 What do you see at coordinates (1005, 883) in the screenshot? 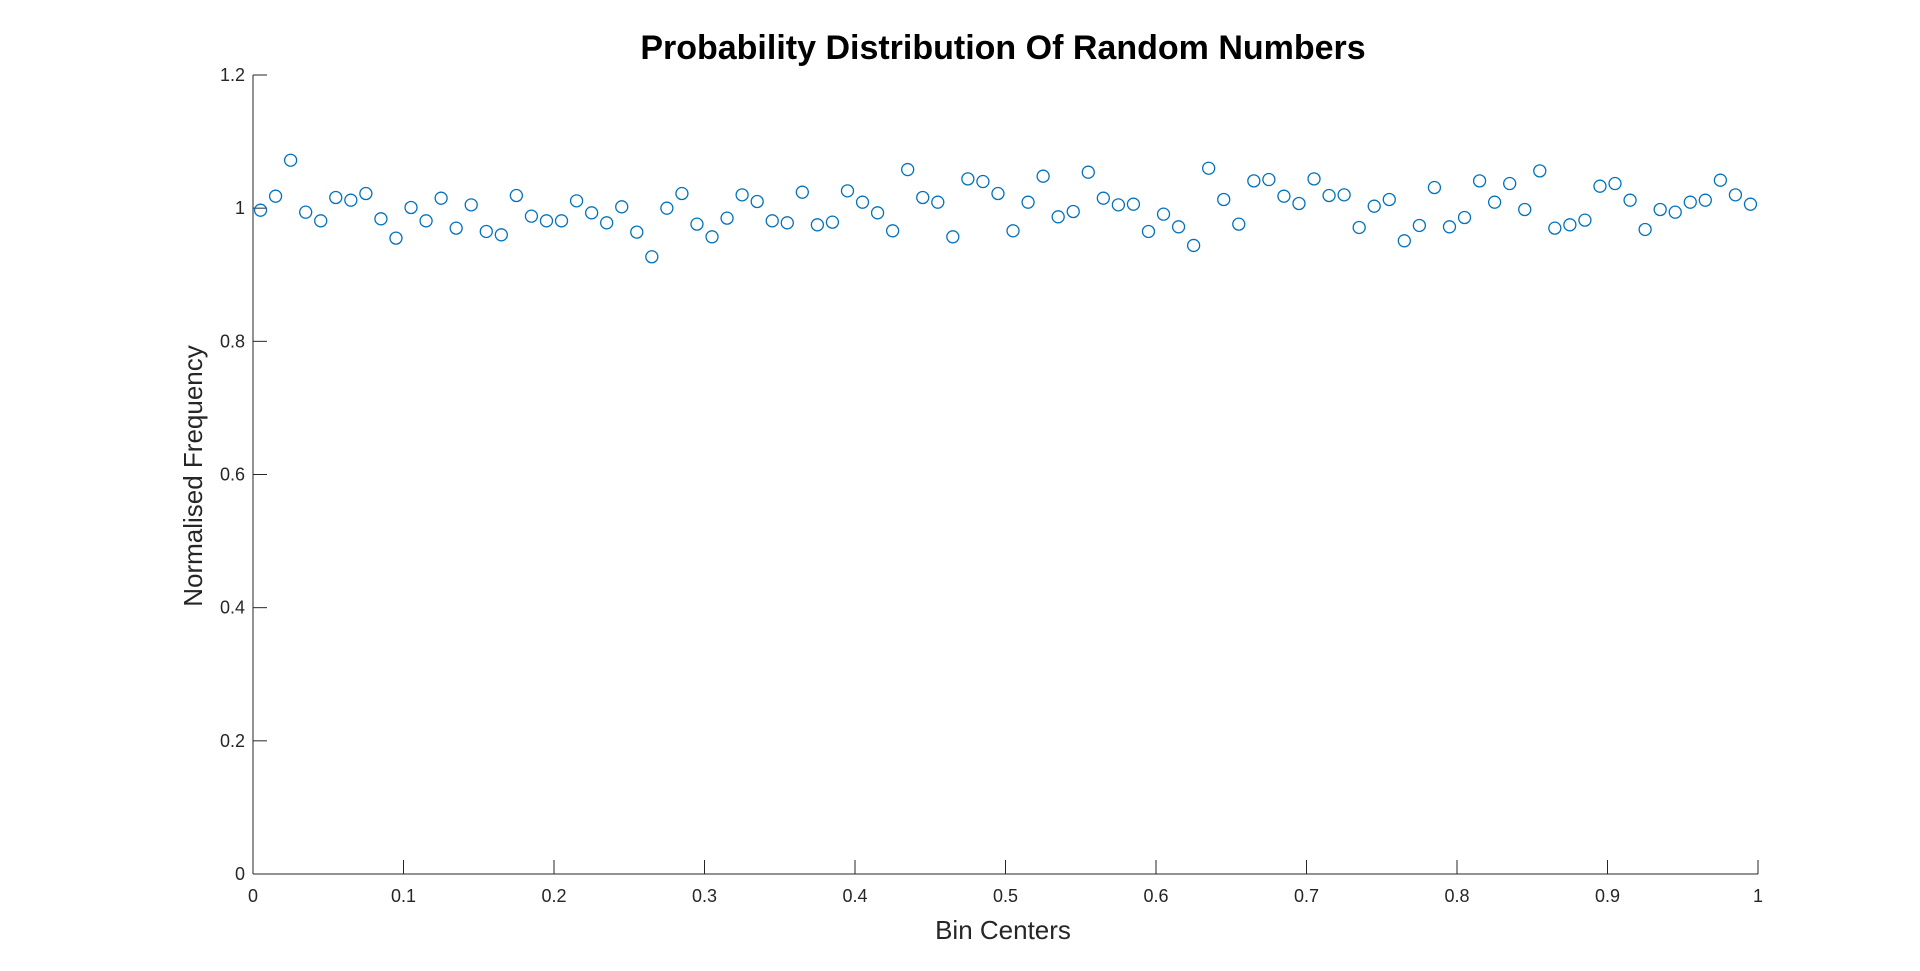
I see `x-axis-ticks: 0 0.1 0.2 0.3 0.4 0.5 0.6 0.7 0.8 0.9 1` at bounding box center [1005, 883].